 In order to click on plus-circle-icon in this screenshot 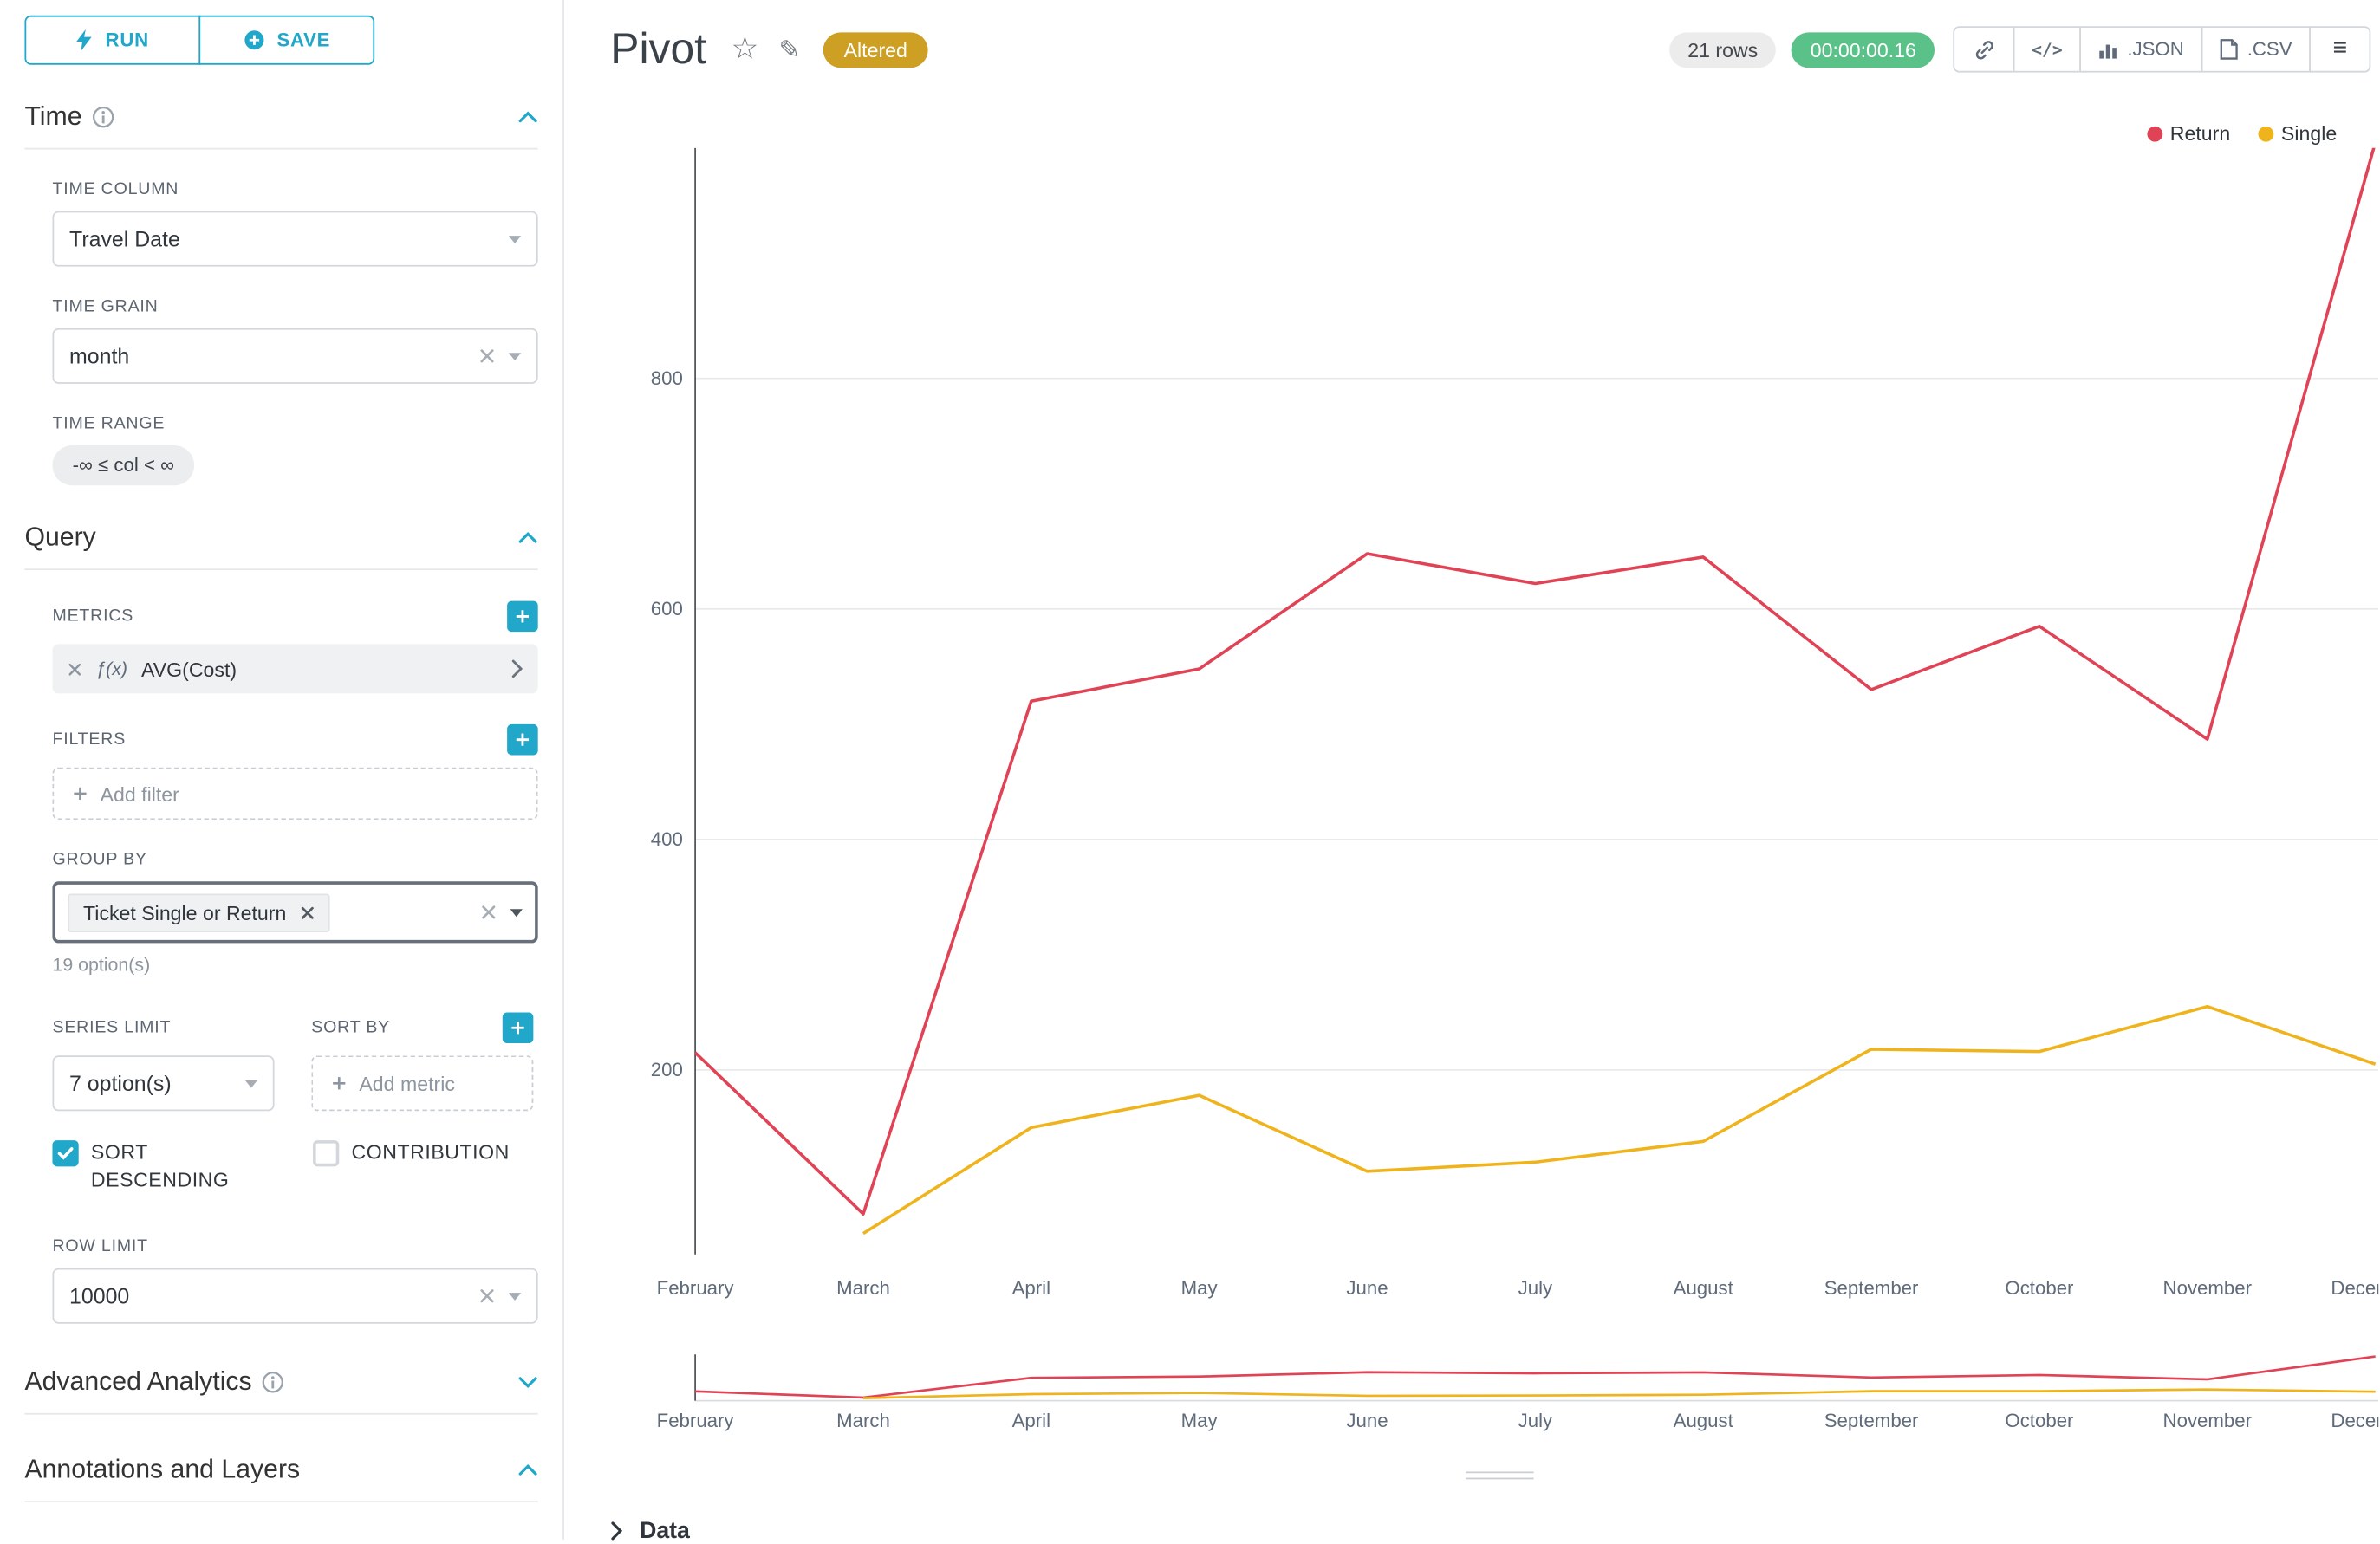, I will do `click(253, 40)`.